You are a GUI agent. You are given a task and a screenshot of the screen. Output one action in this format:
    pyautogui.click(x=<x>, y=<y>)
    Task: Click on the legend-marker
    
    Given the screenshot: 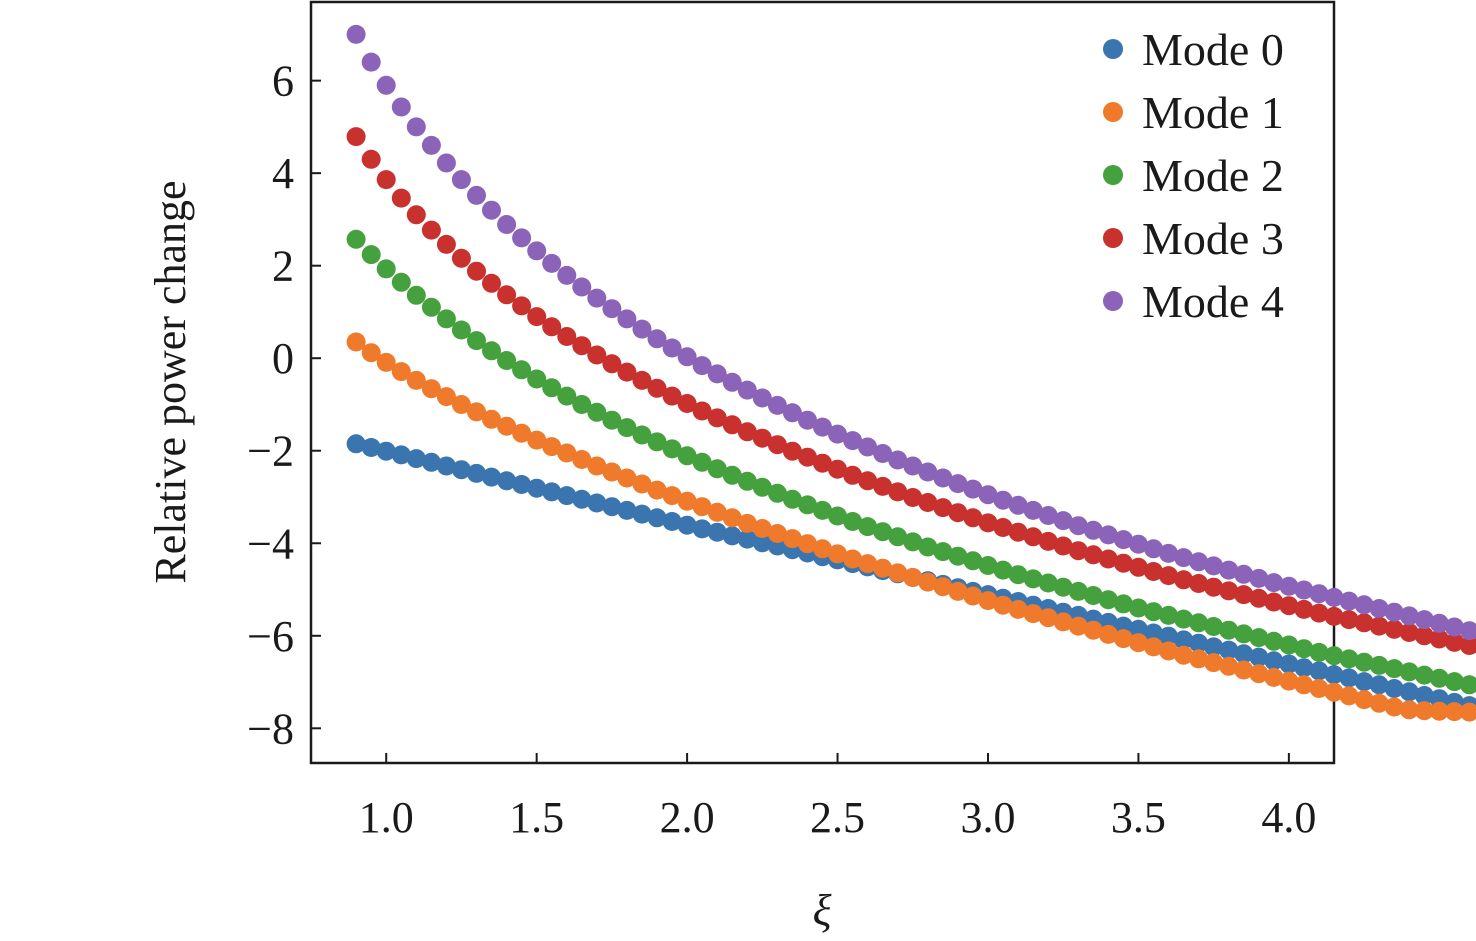 What is the action you would take?
    pyautogui.click(x=1113, y=49)
    